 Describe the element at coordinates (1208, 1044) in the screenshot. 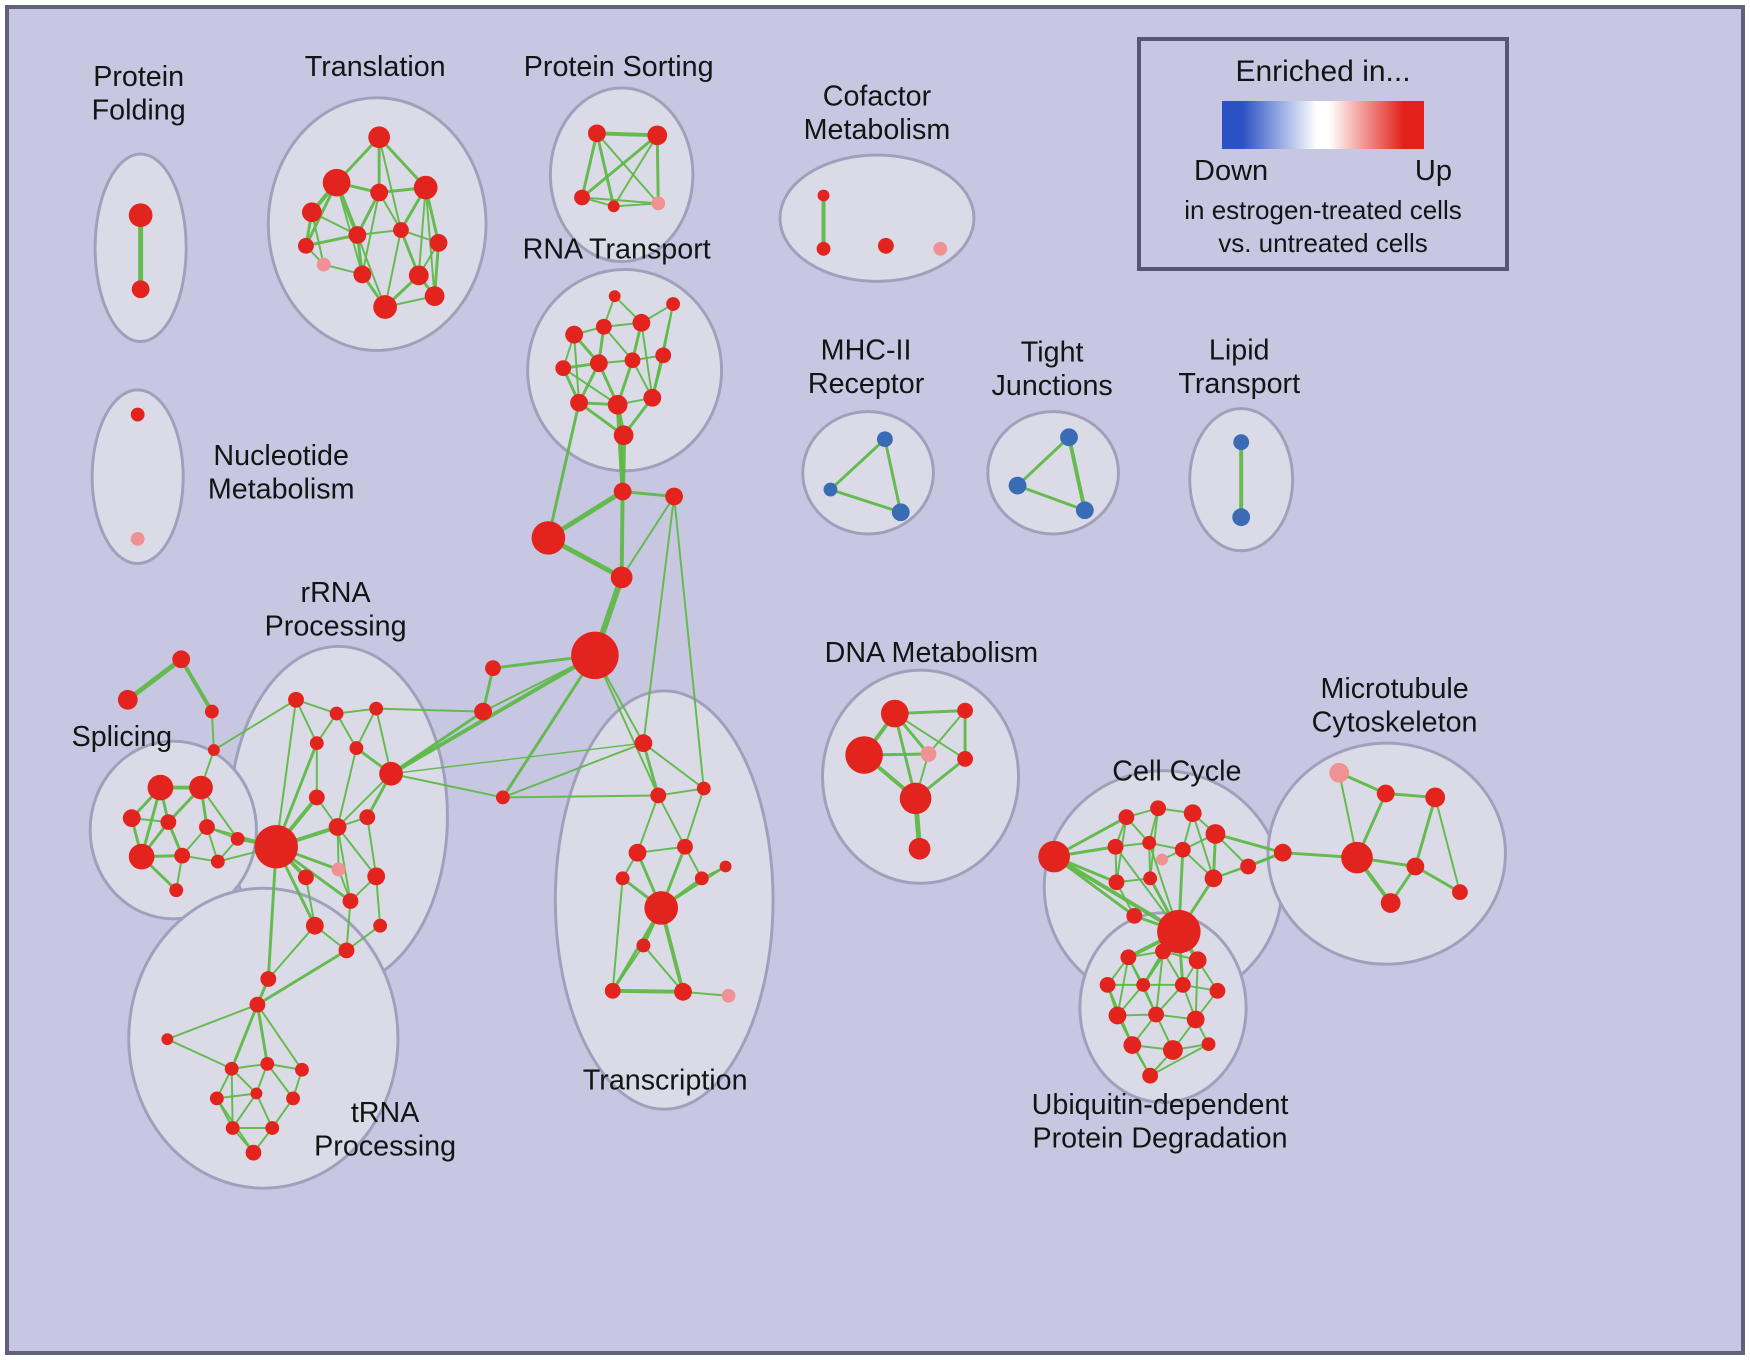

I see `node-ub13` at that location.